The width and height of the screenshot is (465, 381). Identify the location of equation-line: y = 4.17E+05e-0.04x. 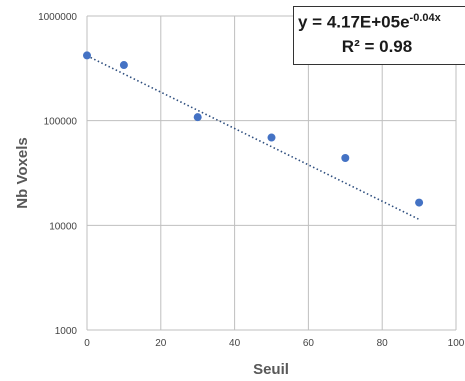
(379, 22).